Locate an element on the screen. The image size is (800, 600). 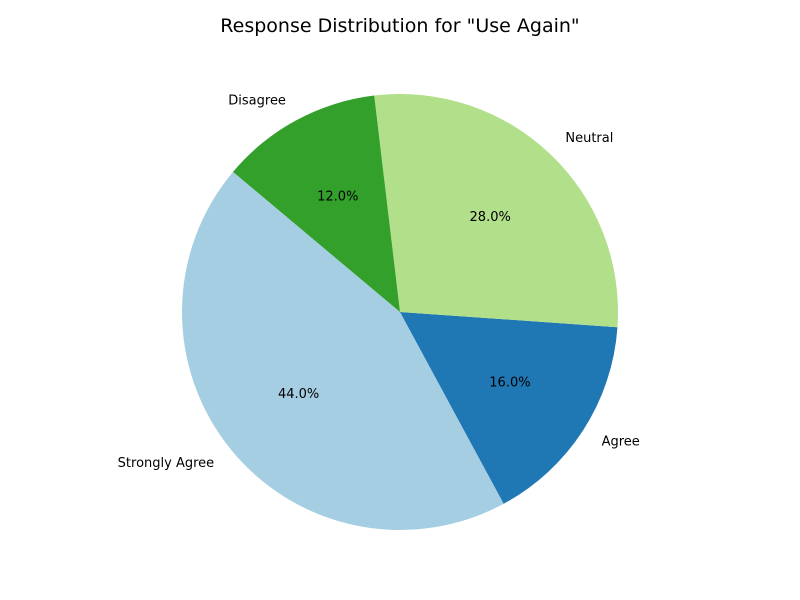
slice-label-agree: Agree is located at coordinates (621, 441).